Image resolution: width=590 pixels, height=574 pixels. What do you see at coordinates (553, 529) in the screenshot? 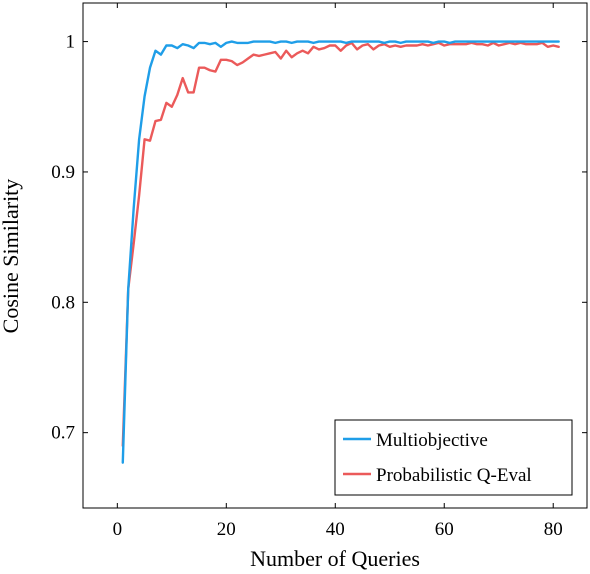
I see `x-tick-label: 80` at bounding box center [553, 529].